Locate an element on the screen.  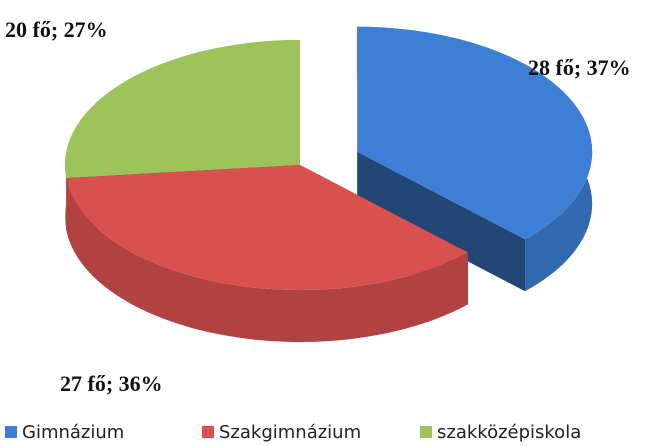
data-label: 27 fő; 36% is located at coordinates (111, 383).